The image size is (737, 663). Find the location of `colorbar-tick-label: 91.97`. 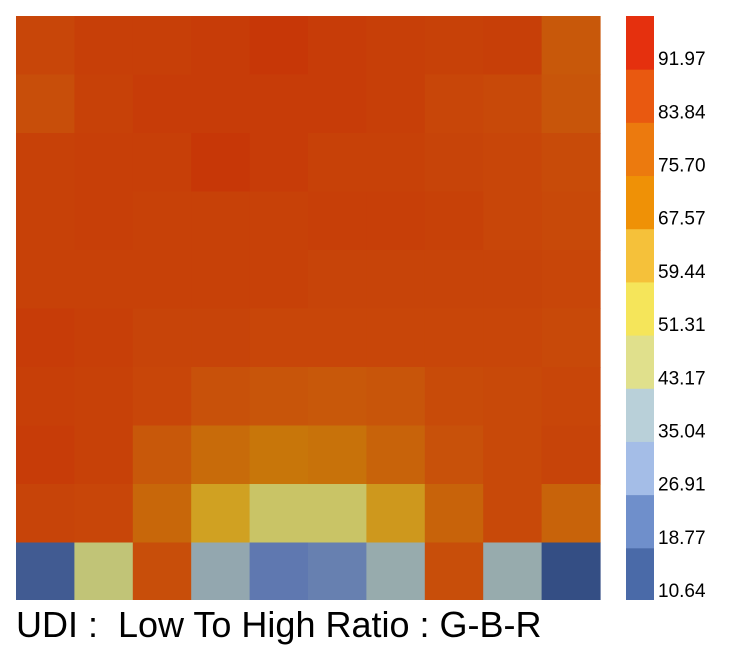

colorbar-tick-label: 91.97 is located at coordinates (682, 59).